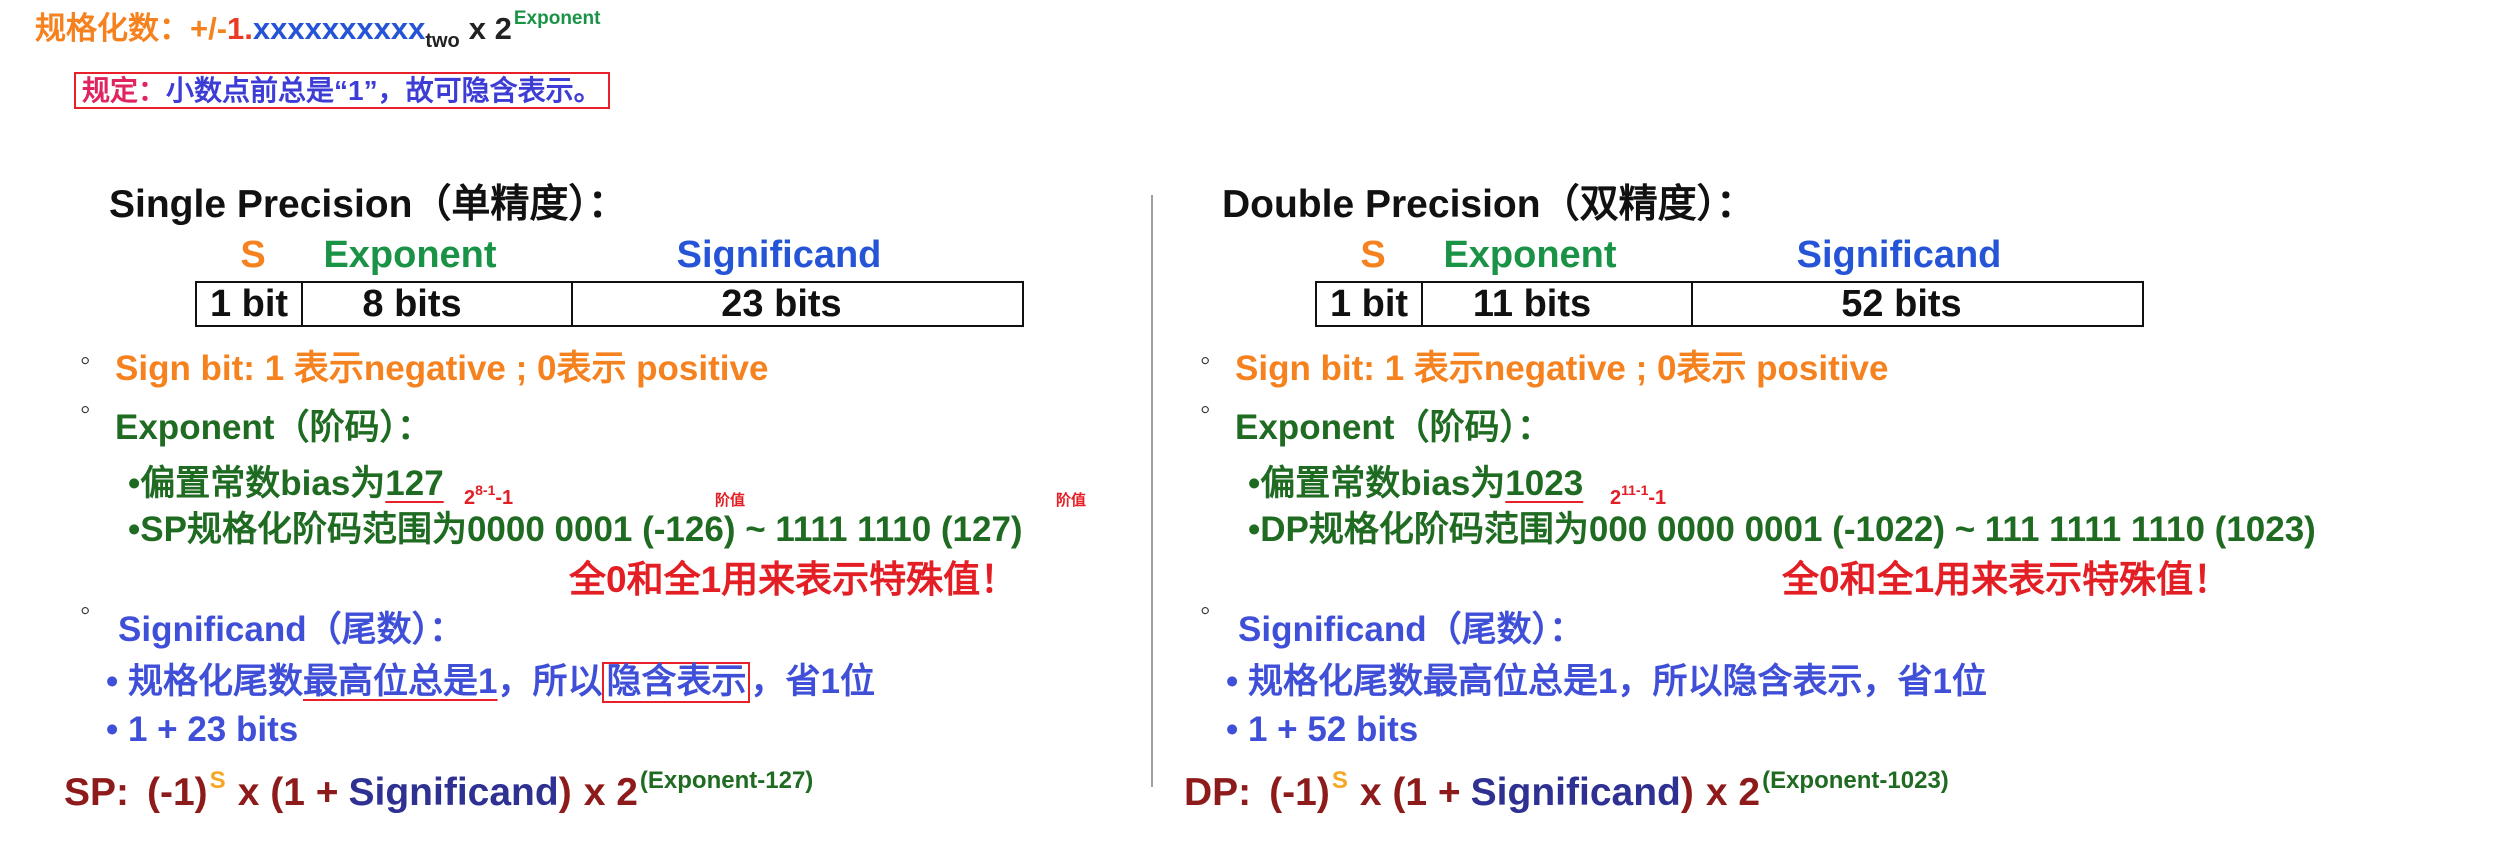  Describe the element at coordinates (400, 681) in the screenshot. I see `leading-bit-underlined: 最高位总是1` at that location.